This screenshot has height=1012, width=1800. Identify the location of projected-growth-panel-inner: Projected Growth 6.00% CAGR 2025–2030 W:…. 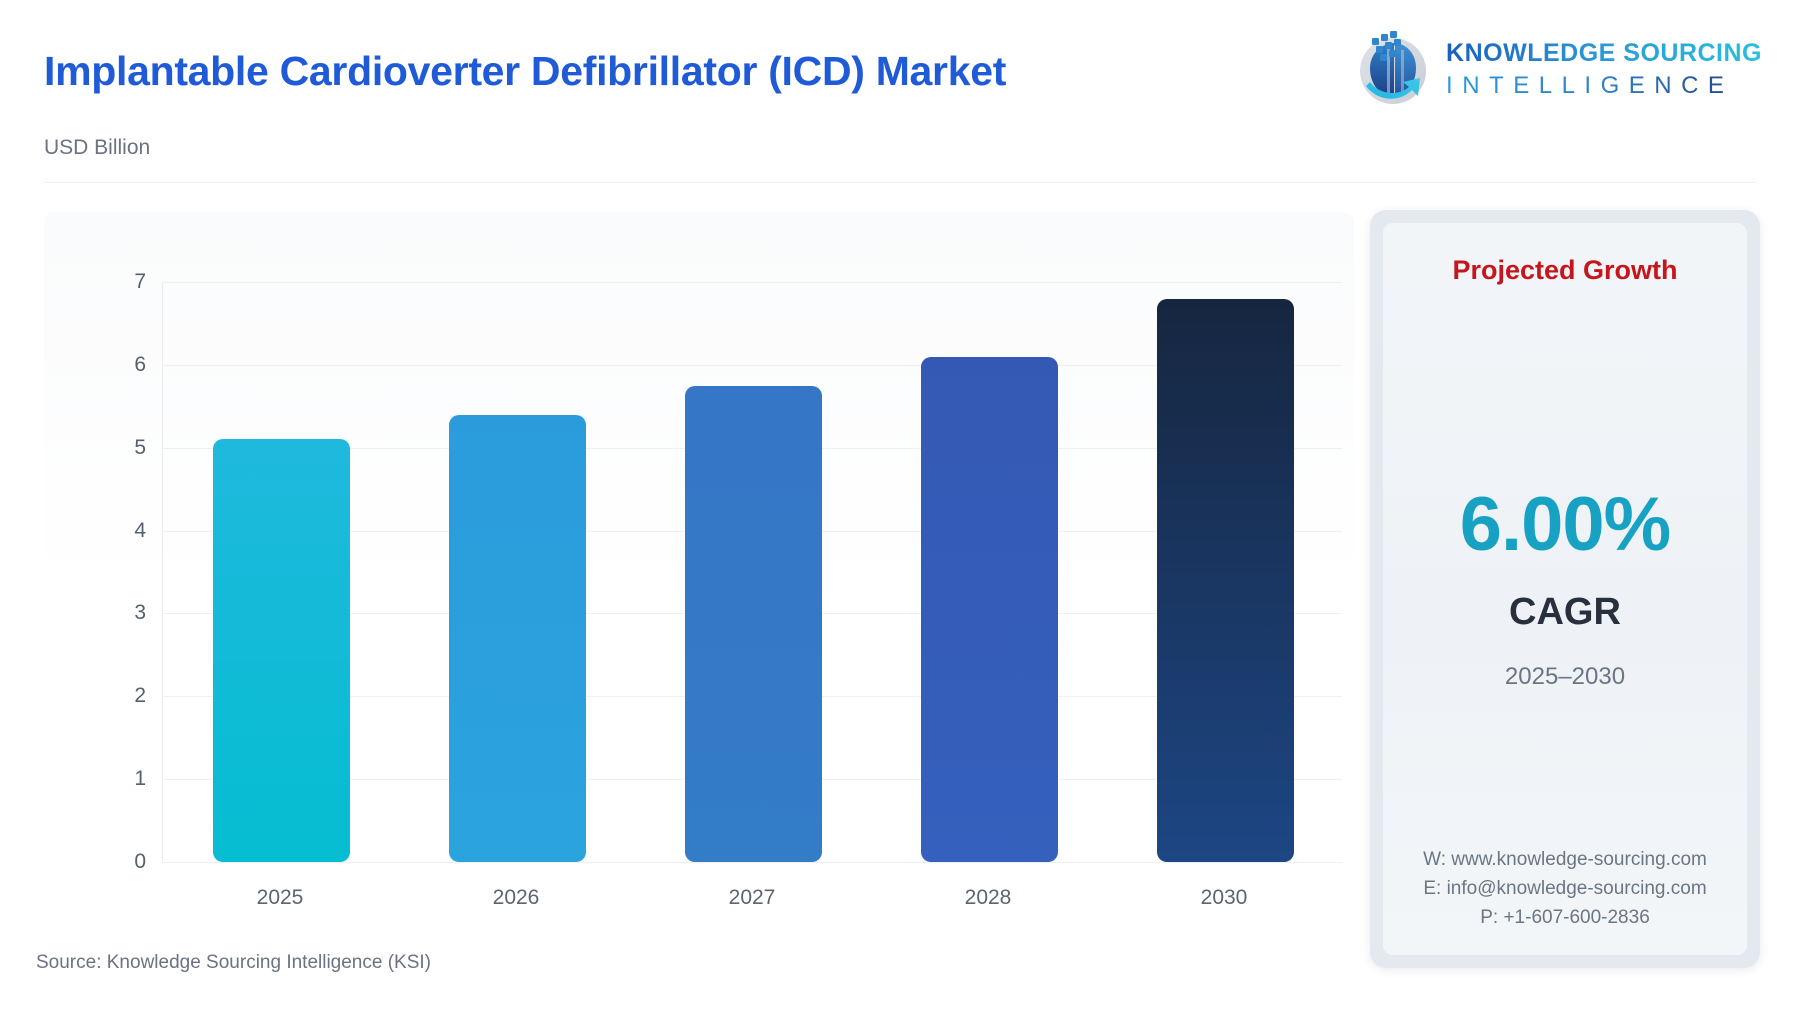
(1565, 589).